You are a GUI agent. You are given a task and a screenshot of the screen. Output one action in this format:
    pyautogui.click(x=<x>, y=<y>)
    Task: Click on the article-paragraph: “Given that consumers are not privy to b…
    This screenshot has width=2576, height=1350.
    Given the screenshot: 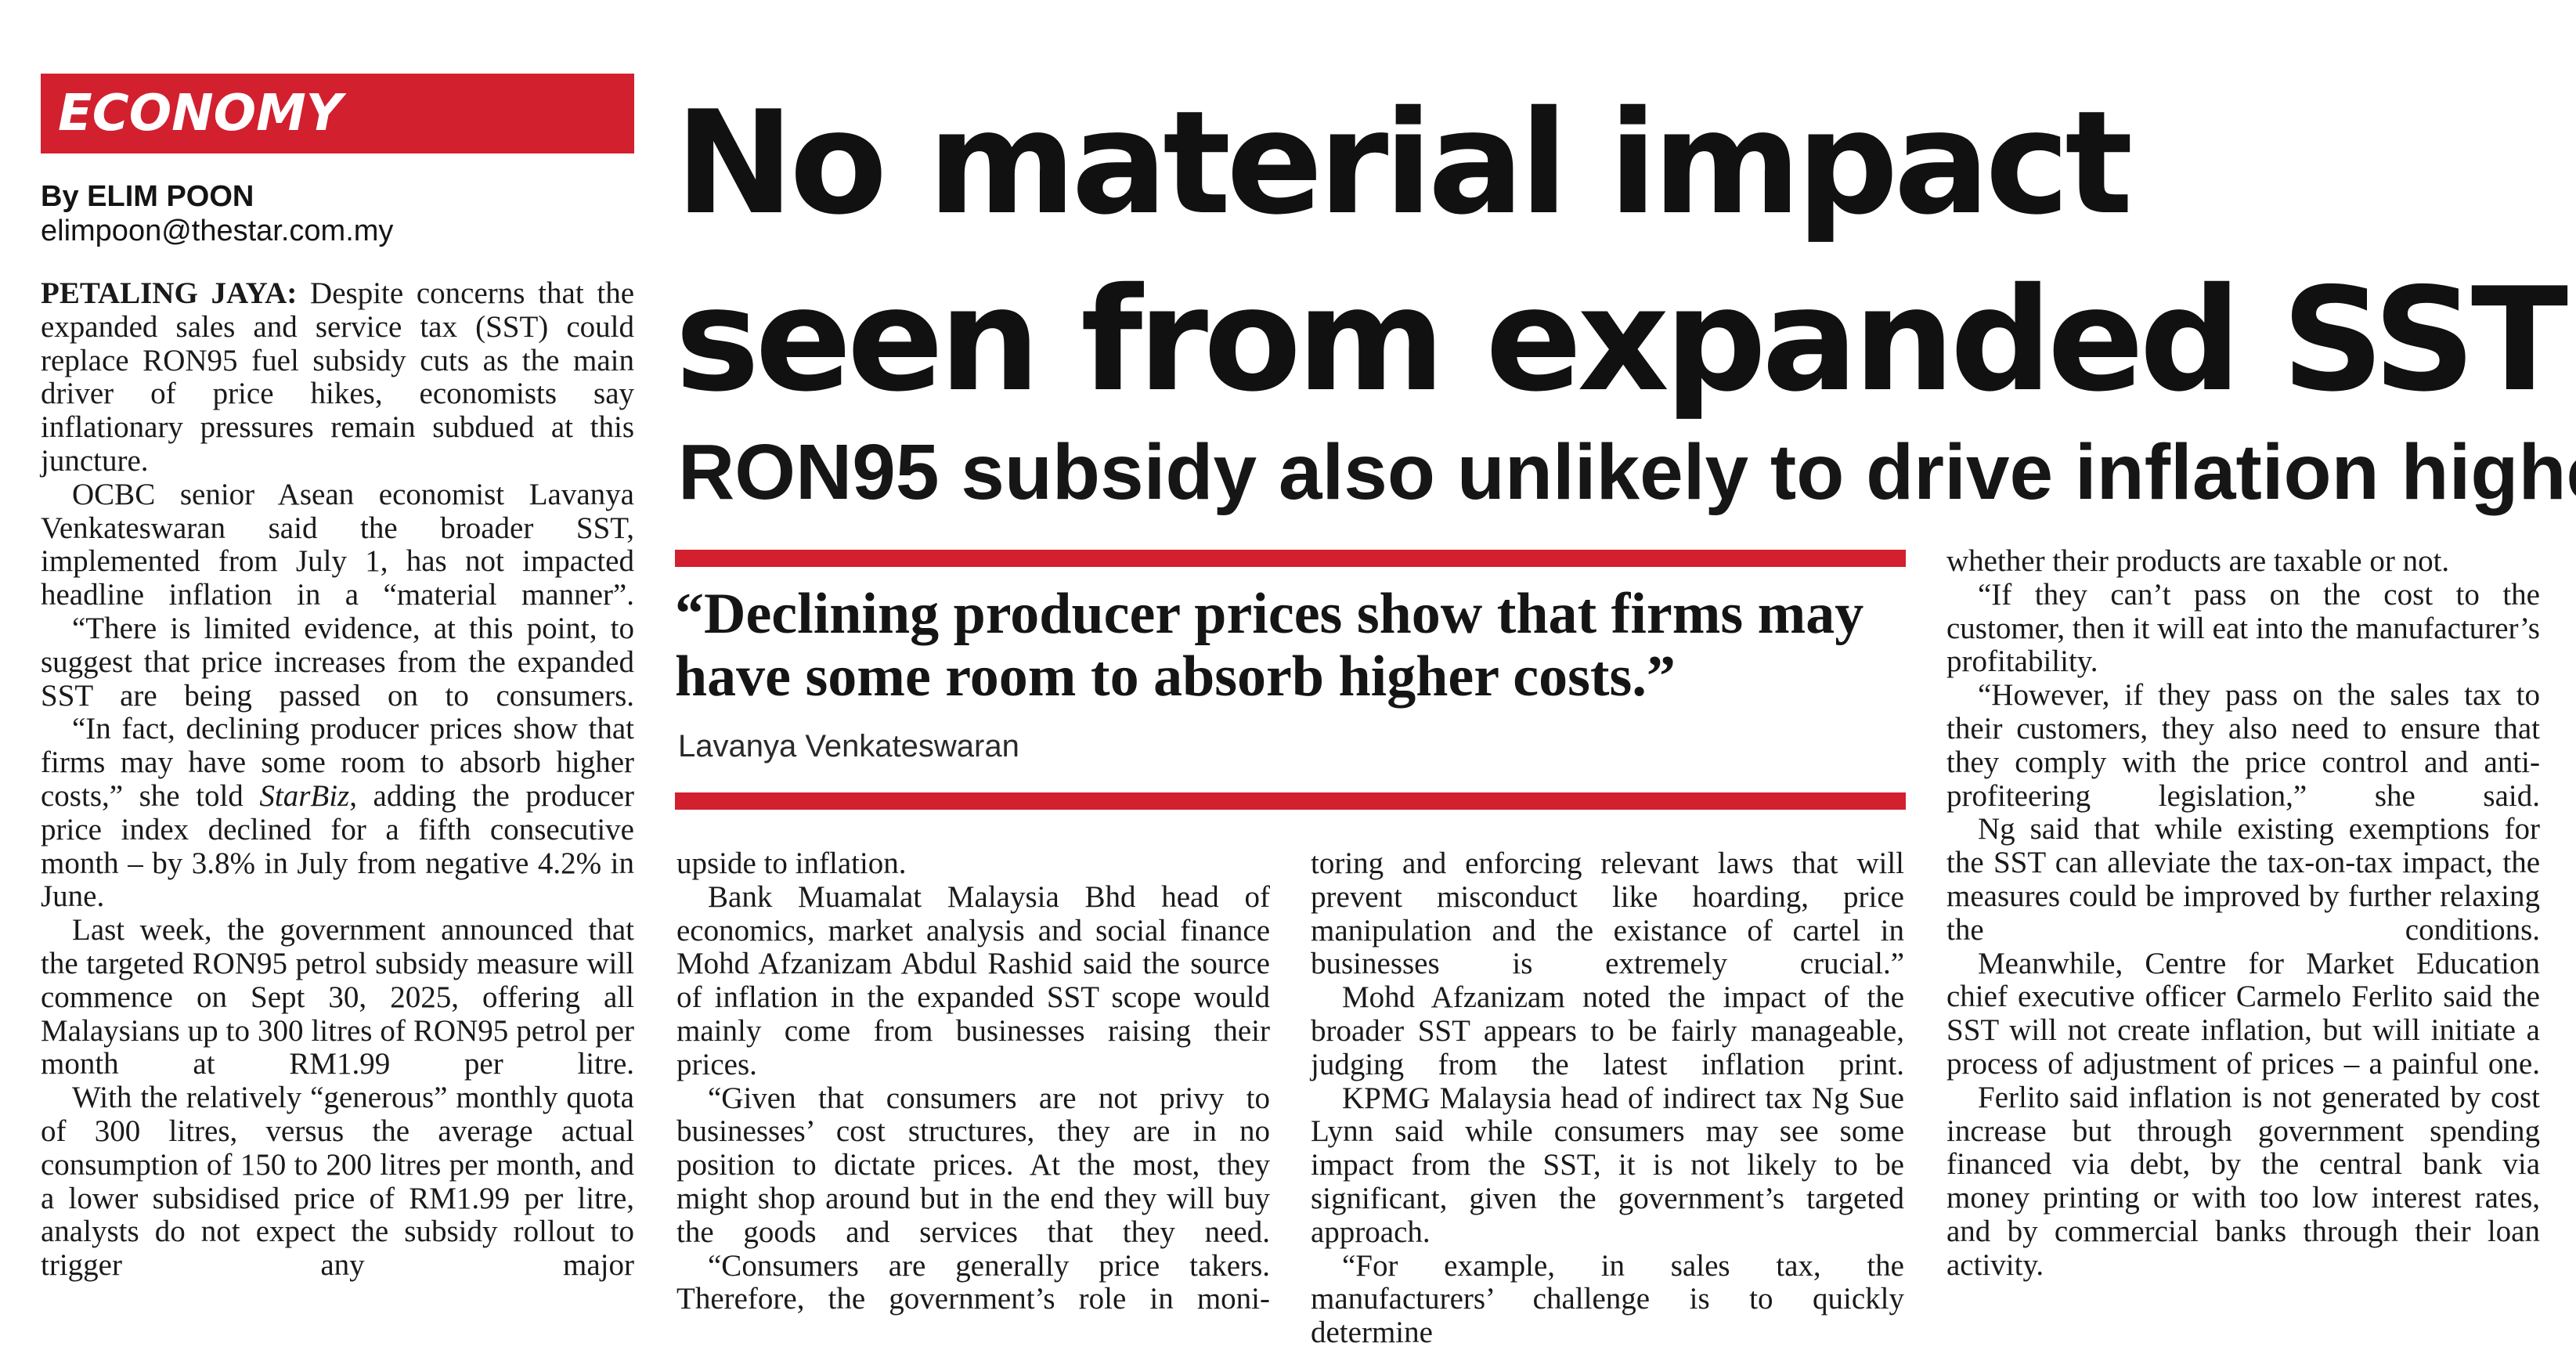 What is the action you would take?
    pyautogui.click(x=973, y=1165)
    